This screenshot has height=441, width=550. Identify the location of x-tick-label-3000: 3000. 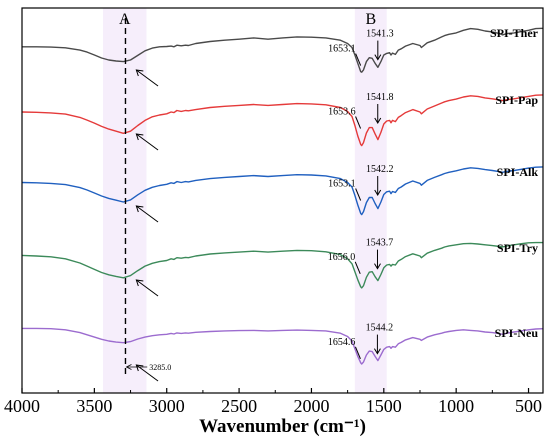
(167, 406).